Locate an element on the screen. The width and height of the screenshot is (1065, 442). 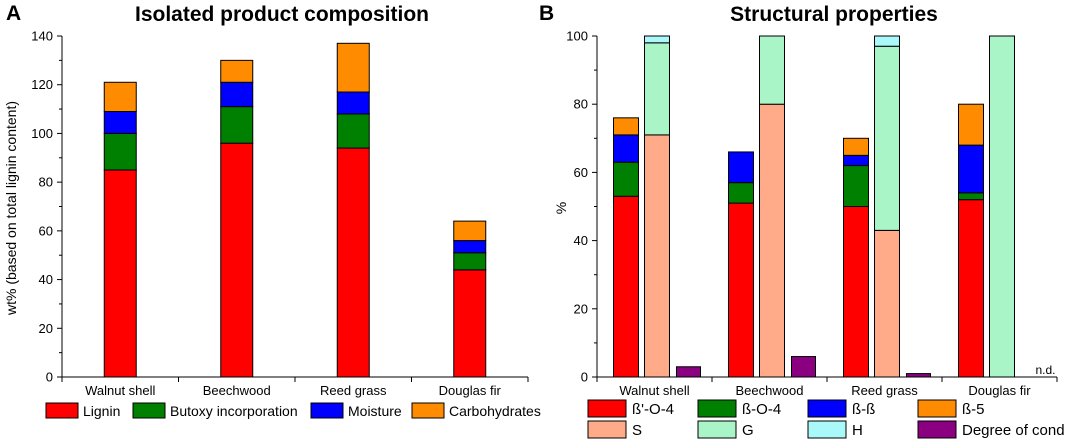
y-tick-label-b-100: 100 is located at coordinates (577, 36).